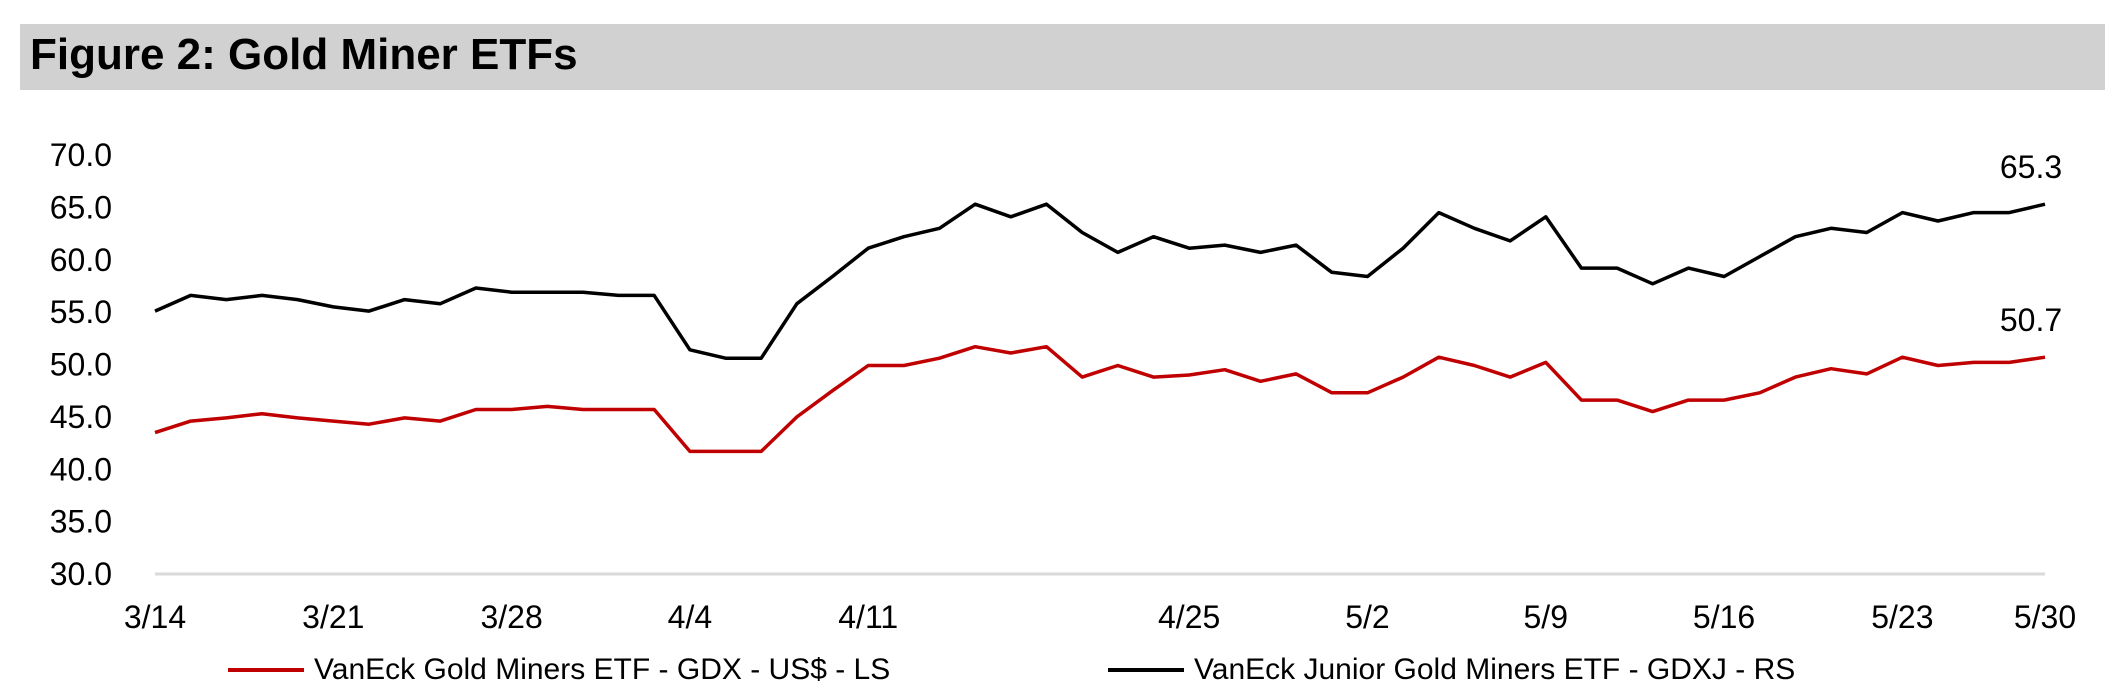 The height and width of the screenshot is (696, 2125). Describe the element at coordinates (1546, 617) in the screenshot. I see `x-tick-label: 5/9` at that location.